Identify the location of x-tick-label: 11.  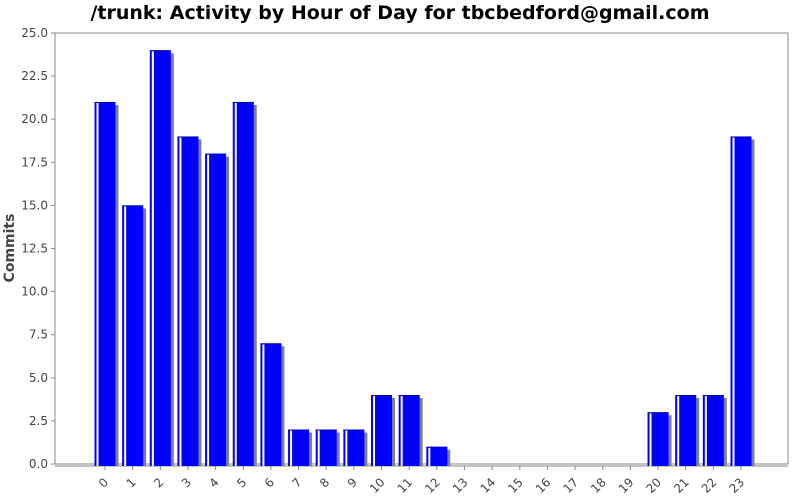
(405, 485).